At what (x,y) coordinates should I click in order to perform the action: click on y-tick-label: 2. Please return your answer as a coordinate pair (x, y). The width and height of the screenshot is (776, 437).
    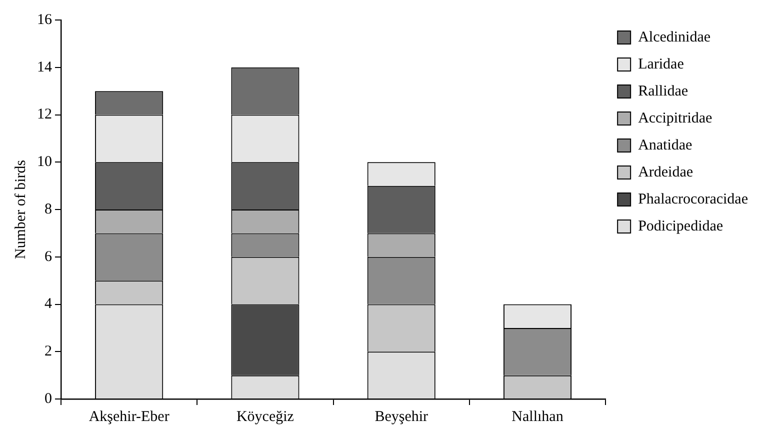
    Looking at the image, I should click on (48, 352).